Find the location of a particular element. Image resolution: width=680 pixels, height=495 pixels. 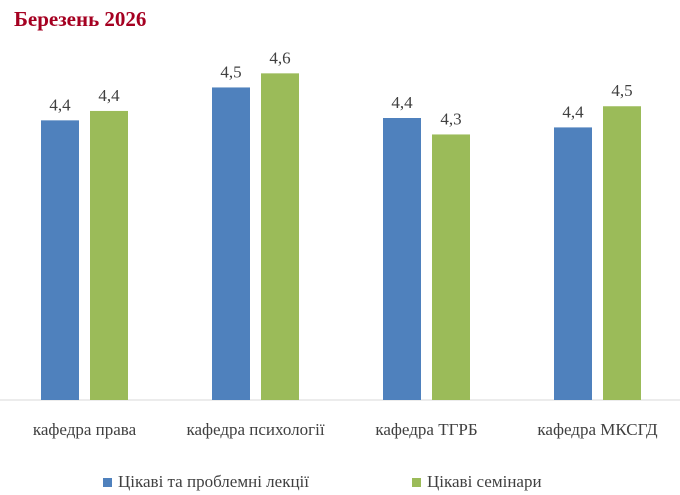

legend-label: Цікаві та проблемні лекції is located at coordinates (213, 481).